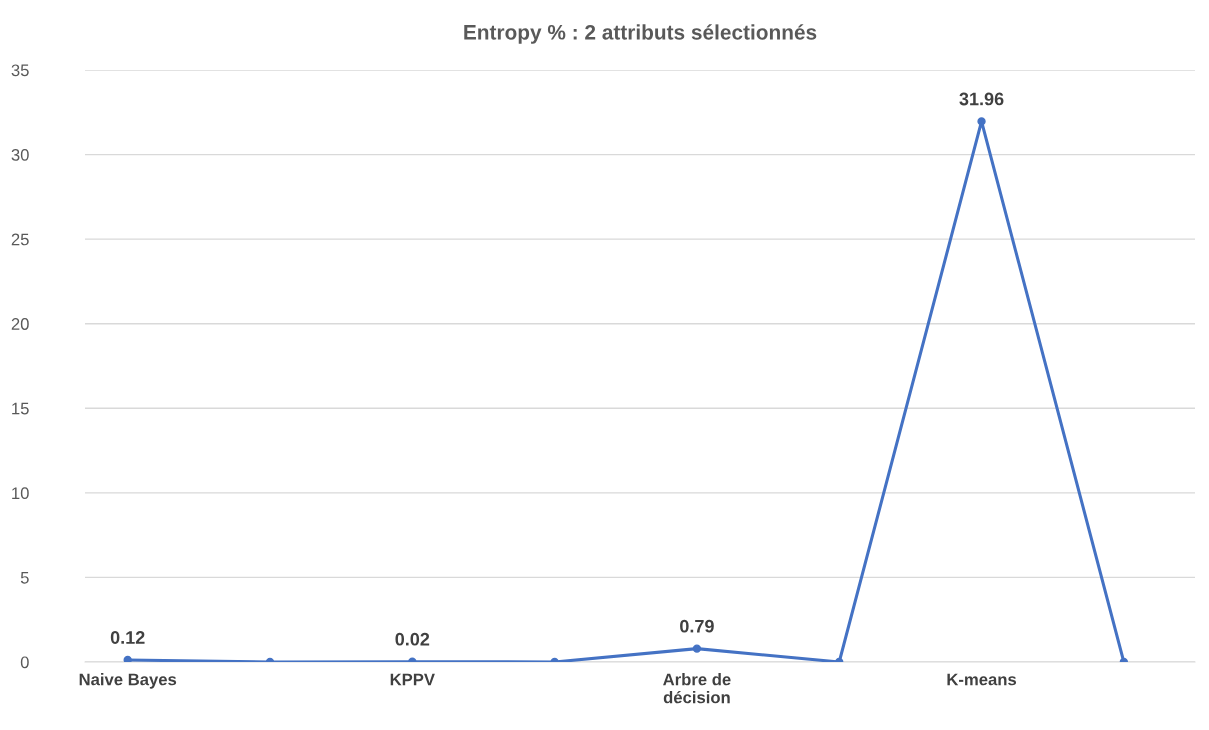 This screenshot has width=1209, height=730. What do you see at coordinates (412, 639) in the screenshot?
I see `data-label: 0.02` at bounding box center [412, 639].